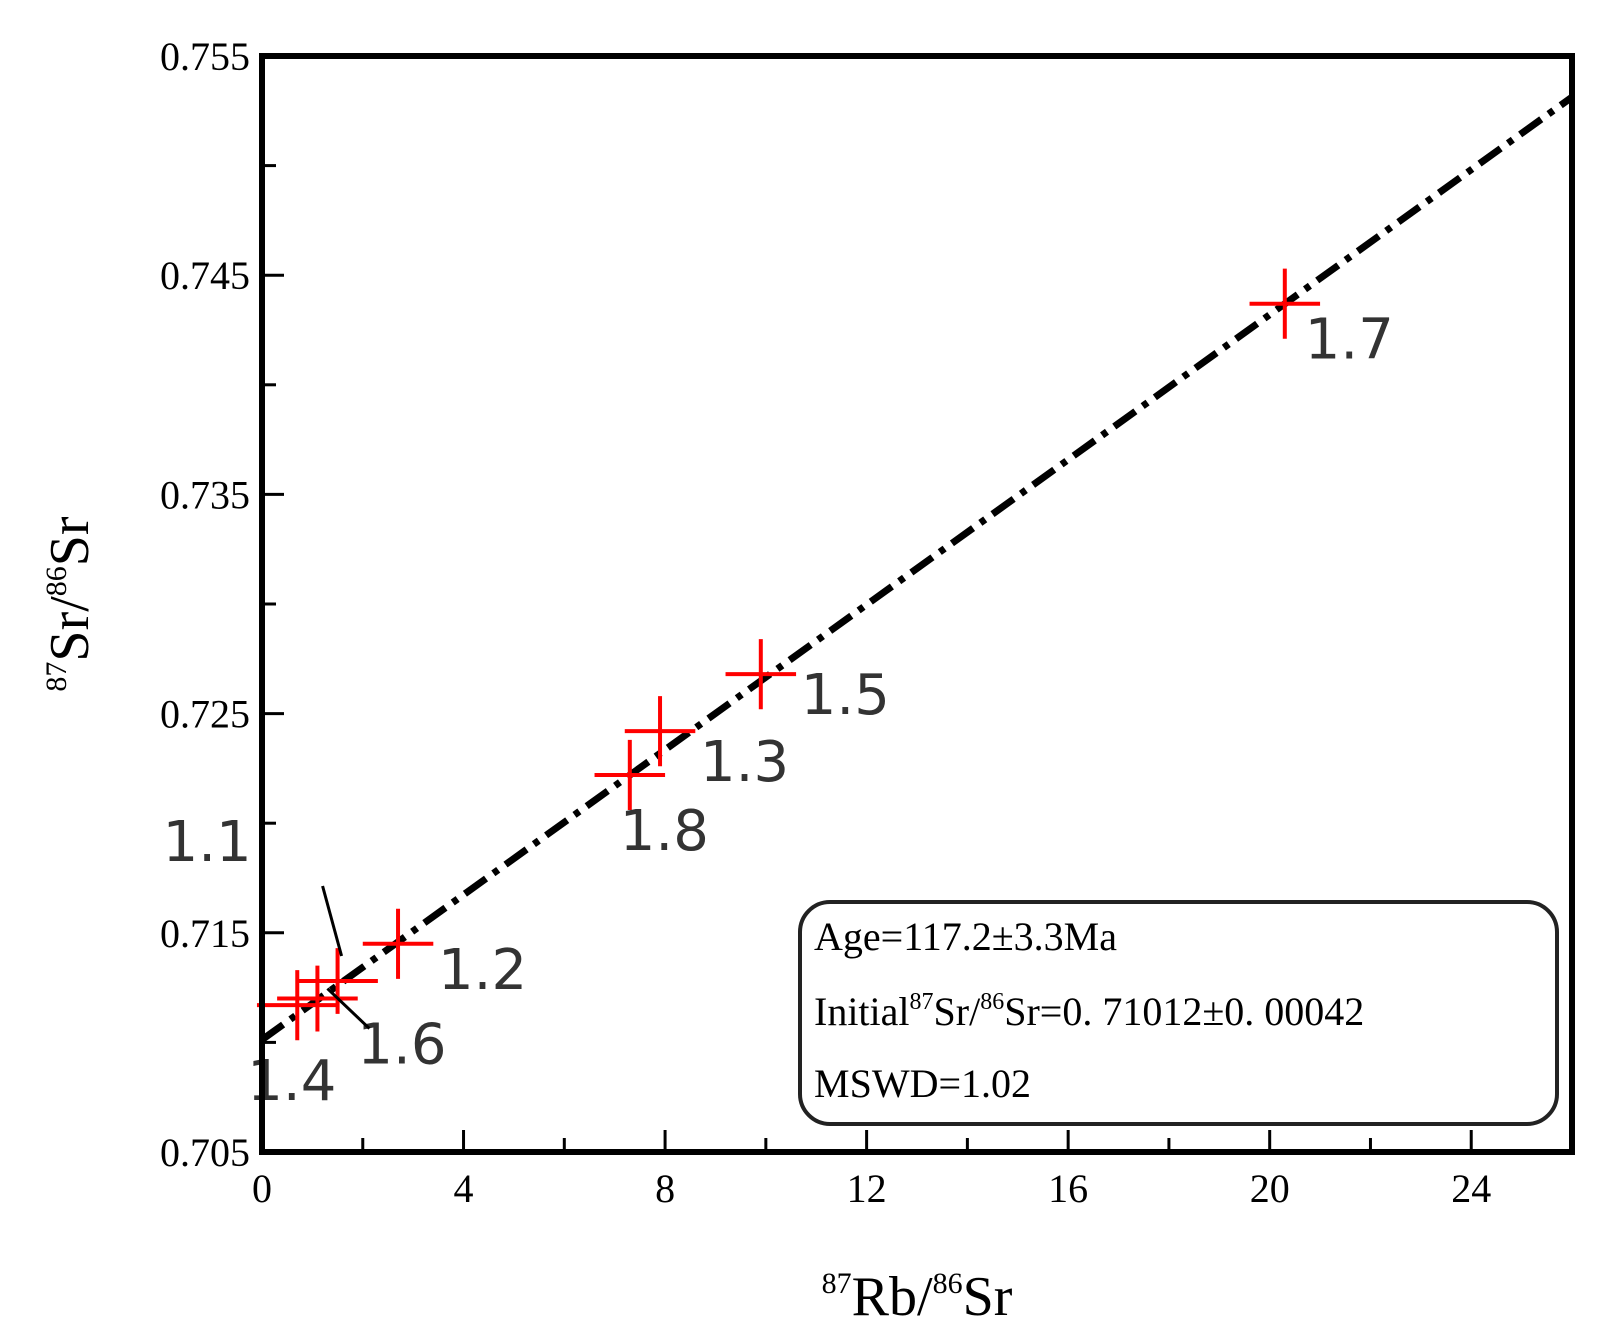 This screenshot has width=1602, height=1335. Describe the element at coordinates (892, 1297) in the screenshot. I see `x-axis-title-main1: Rb/` at that location.